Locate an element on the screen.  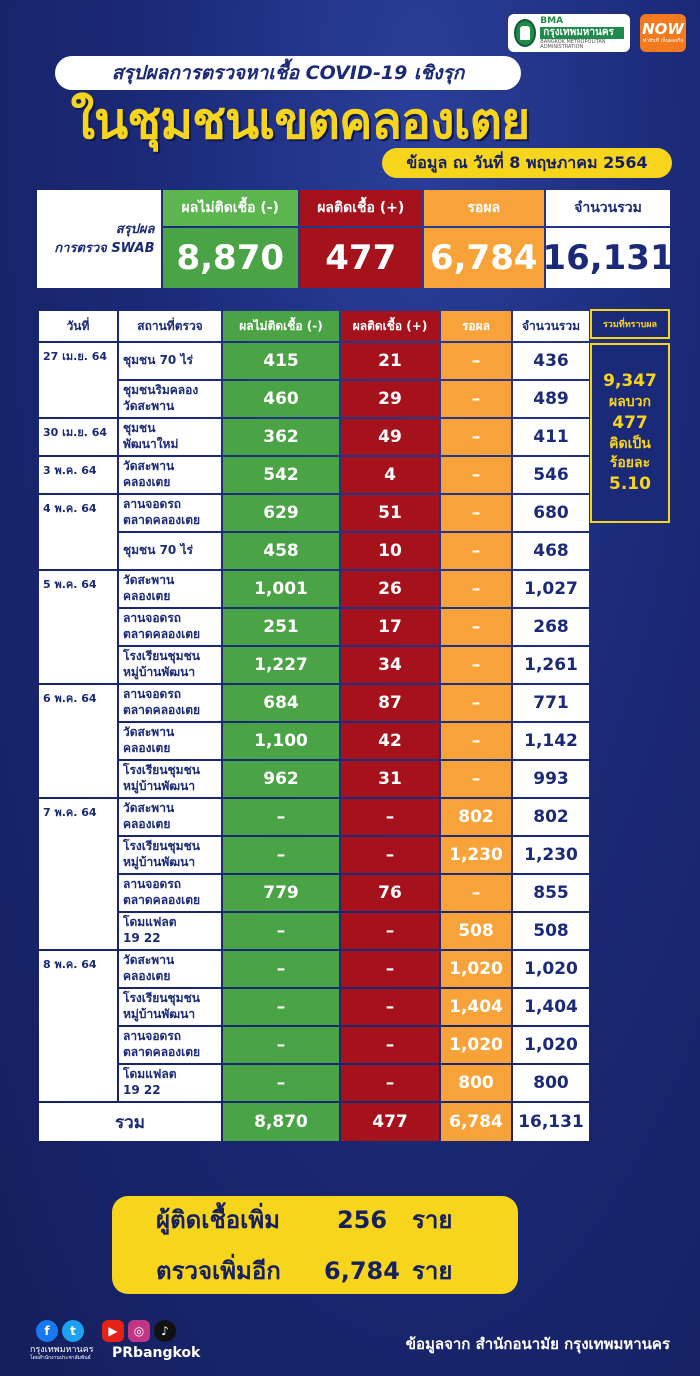
table-row: ชุมชน 70 ไร่ 458 10–468 is located at coordinates (314, 551).